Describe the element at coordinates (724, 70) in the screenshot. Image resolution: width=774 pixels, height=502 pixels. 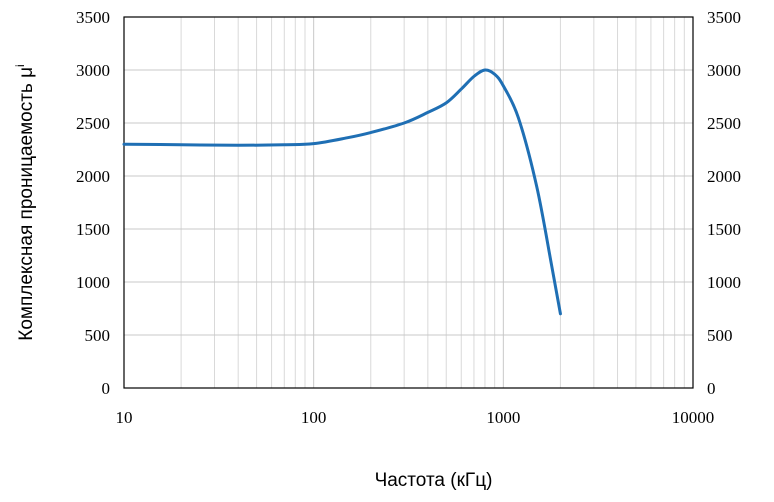
I see `y-tick-label-right: 3000` at that location.